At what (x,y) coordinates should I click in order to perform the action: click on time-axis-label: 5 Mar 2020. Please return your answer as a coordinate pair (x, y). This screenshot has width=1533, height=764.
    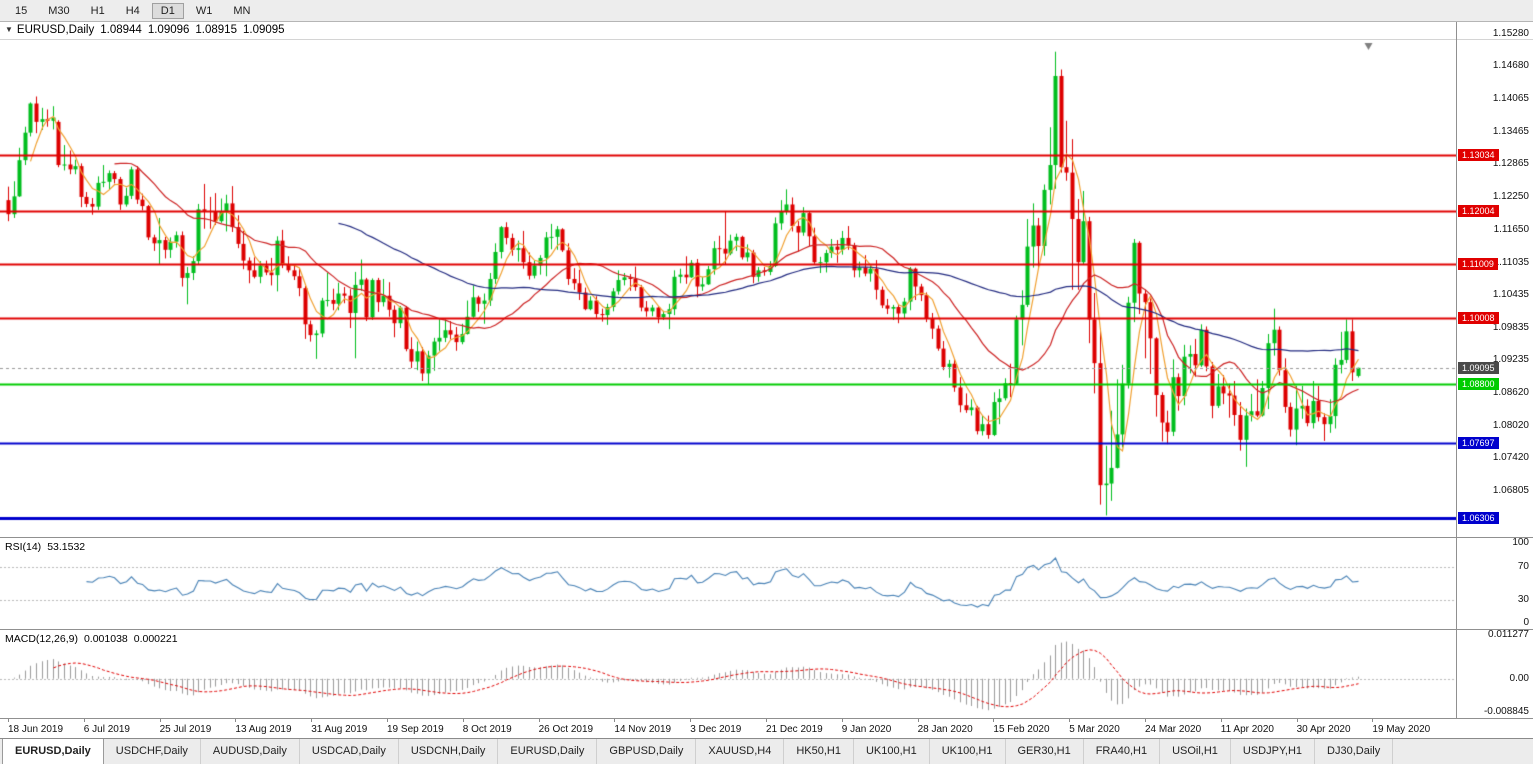
    Looking at the image, I should click on (1094, 729).